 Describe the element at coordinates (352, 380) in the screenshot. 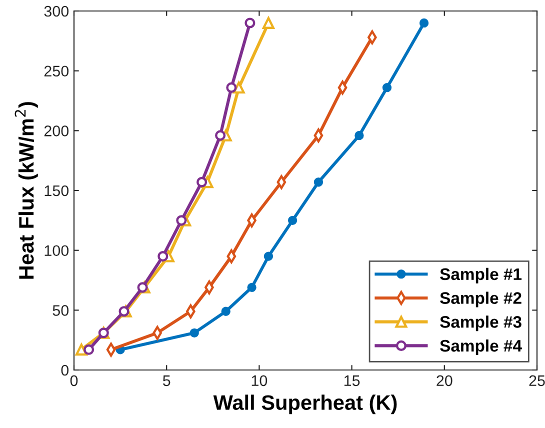

I see `x-tick-label: 15` at that location.